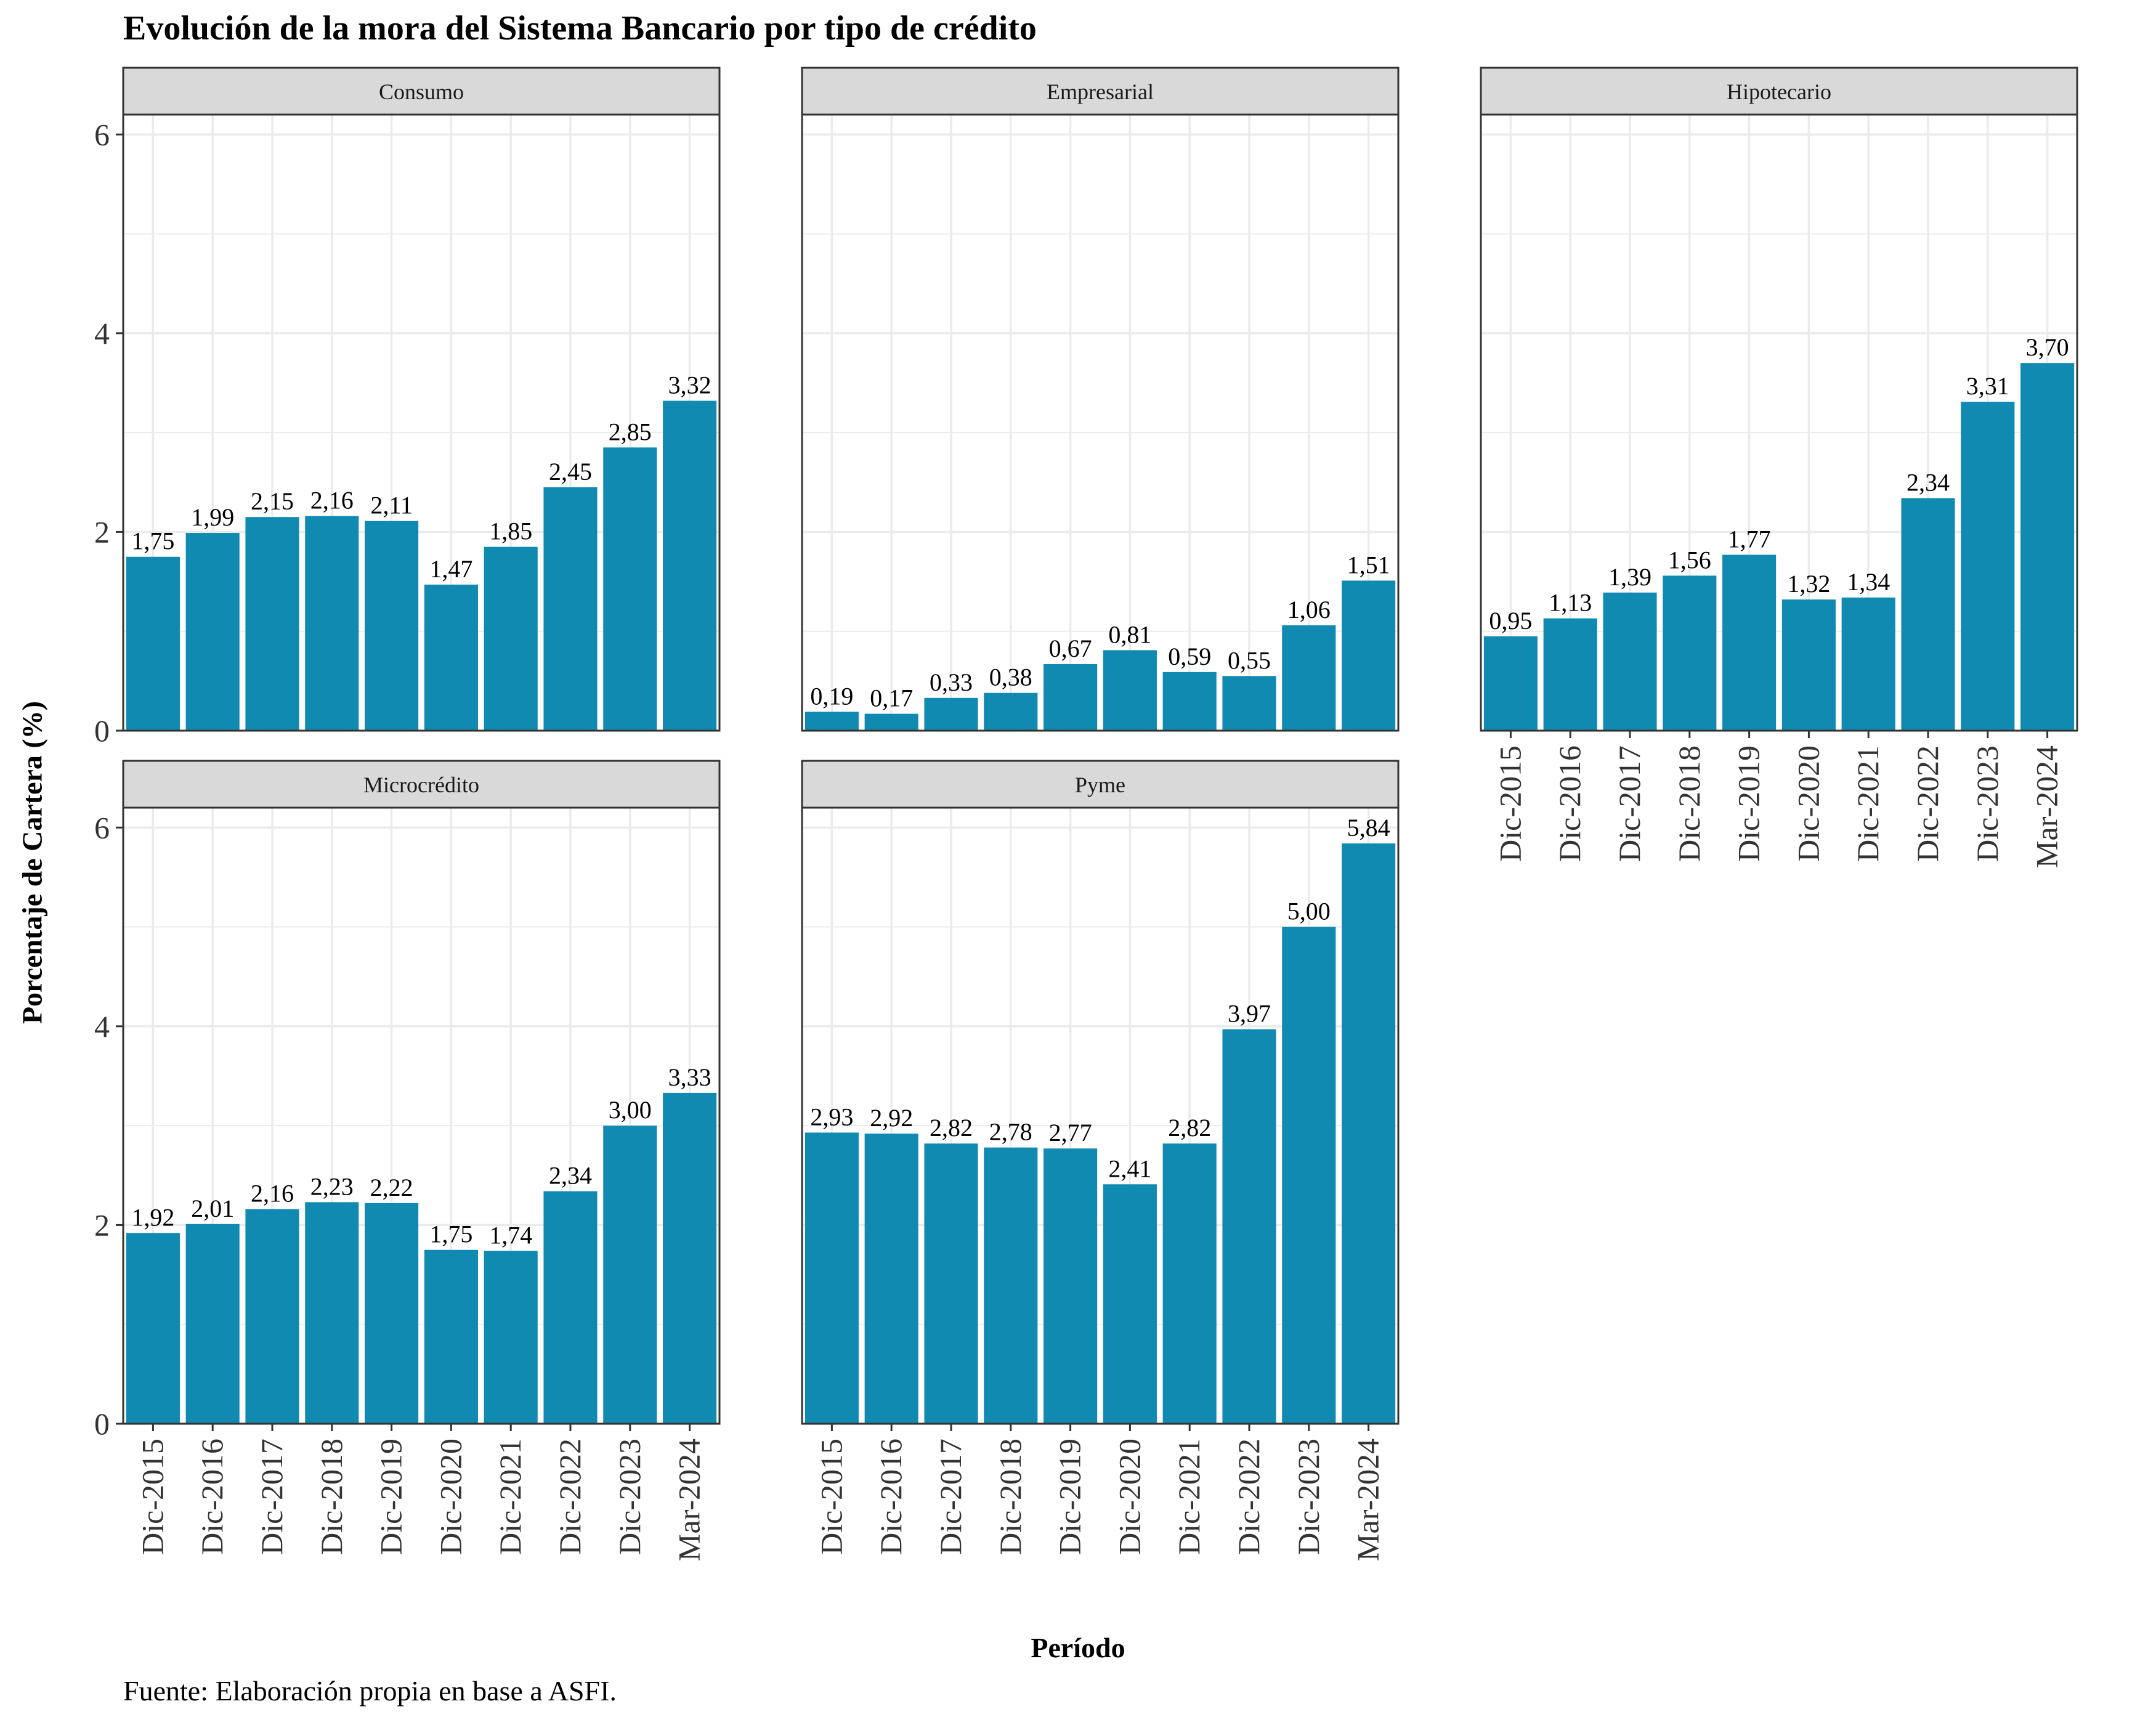 This screenshot has height=1725, width=2156. I want to click on bar-hipotecario-dic-2019, so click(1749, 643).